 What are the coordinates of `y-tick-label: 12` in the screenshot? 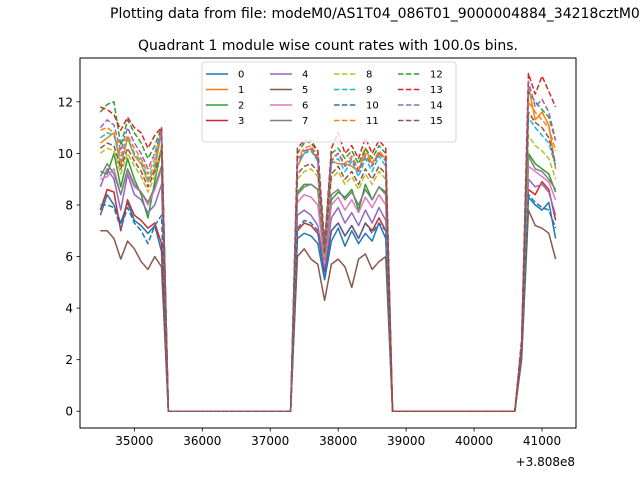 It's located at (65, 102).